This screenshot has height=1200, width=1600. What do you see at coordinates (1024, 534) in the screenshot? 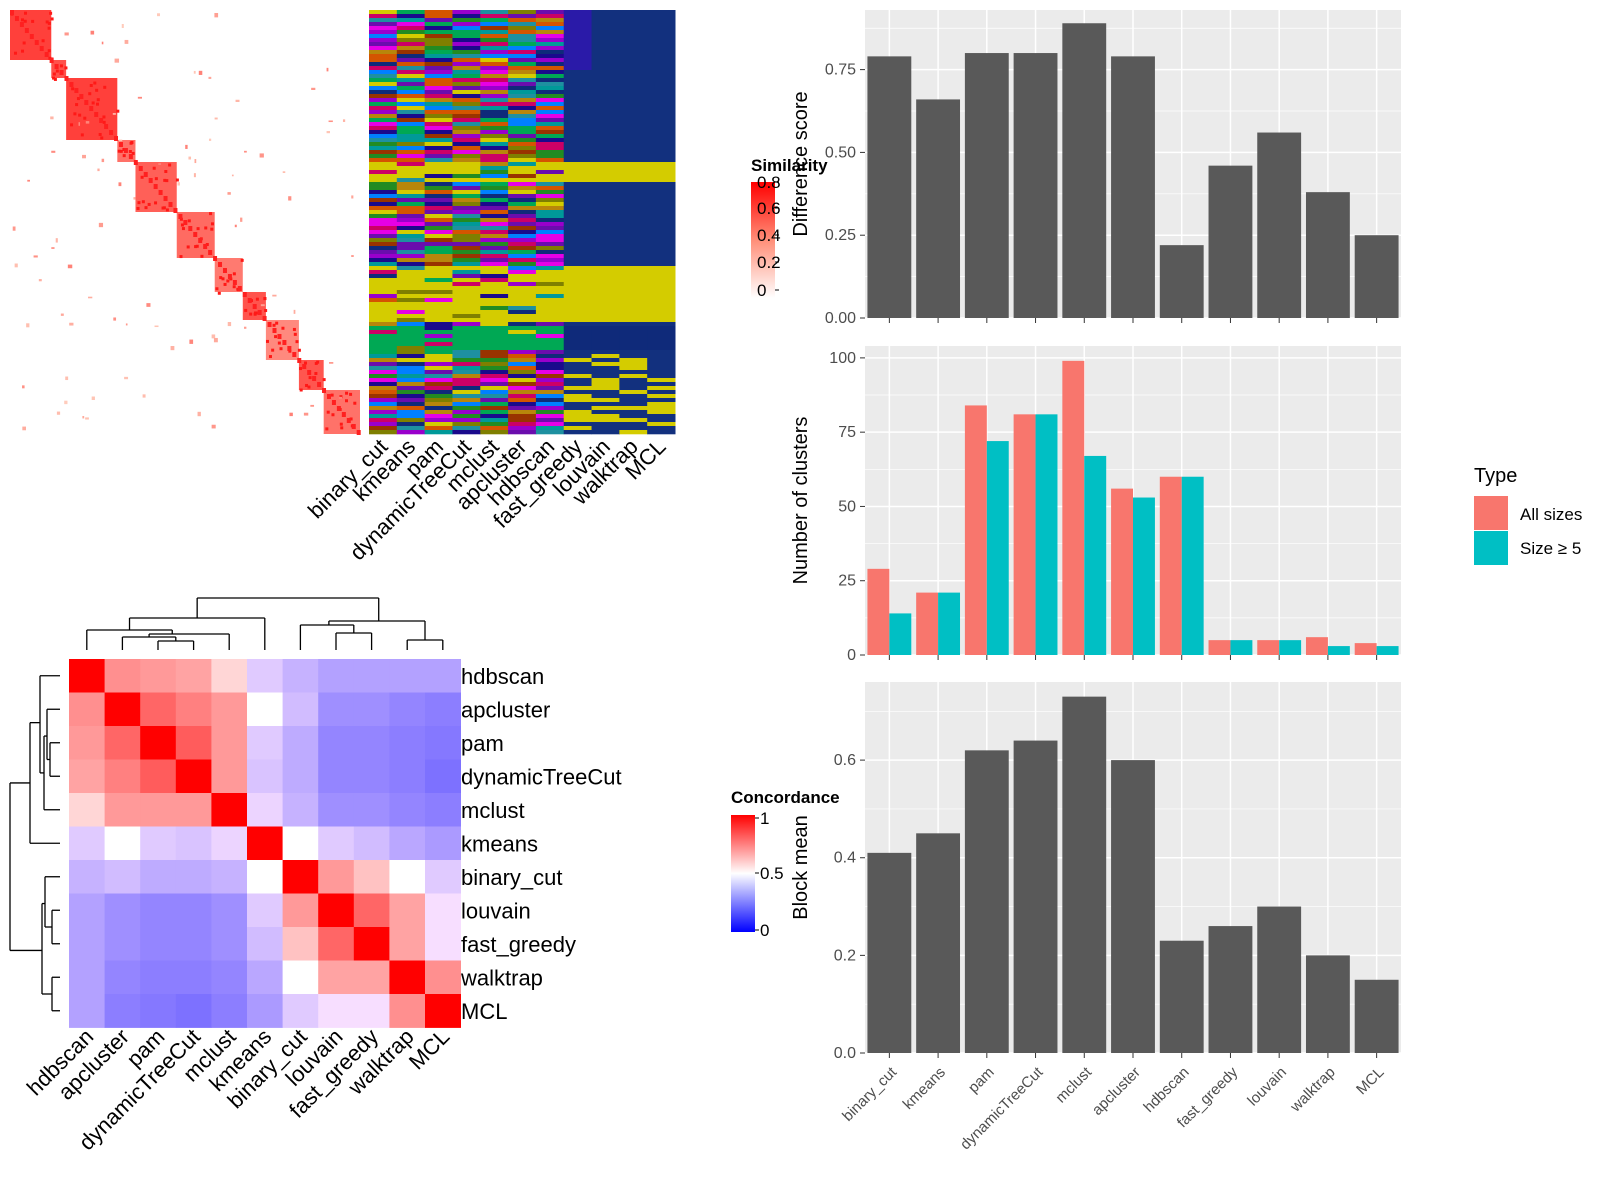
I see `bar-all-sizes` at bounding box center [1024, 534].